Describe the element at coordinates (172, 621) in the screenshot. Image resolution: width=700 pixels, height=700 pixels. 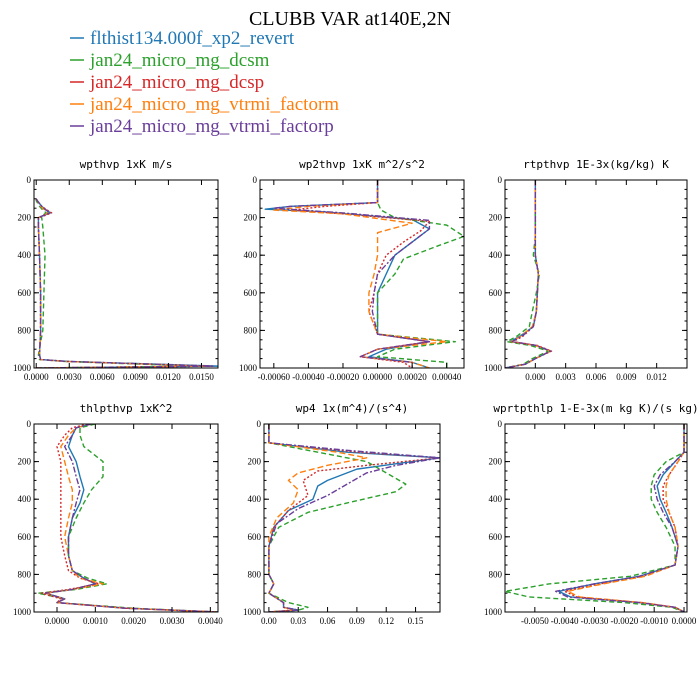
I see `x-tick-label: 0.0030` at that location.